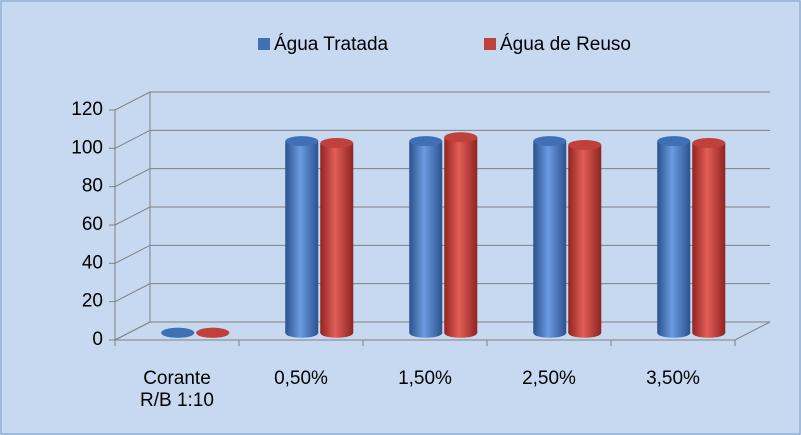  Describe the element at coordinates (87, 147) in the screenshot. I see `y-tick-label: 100` at that location.